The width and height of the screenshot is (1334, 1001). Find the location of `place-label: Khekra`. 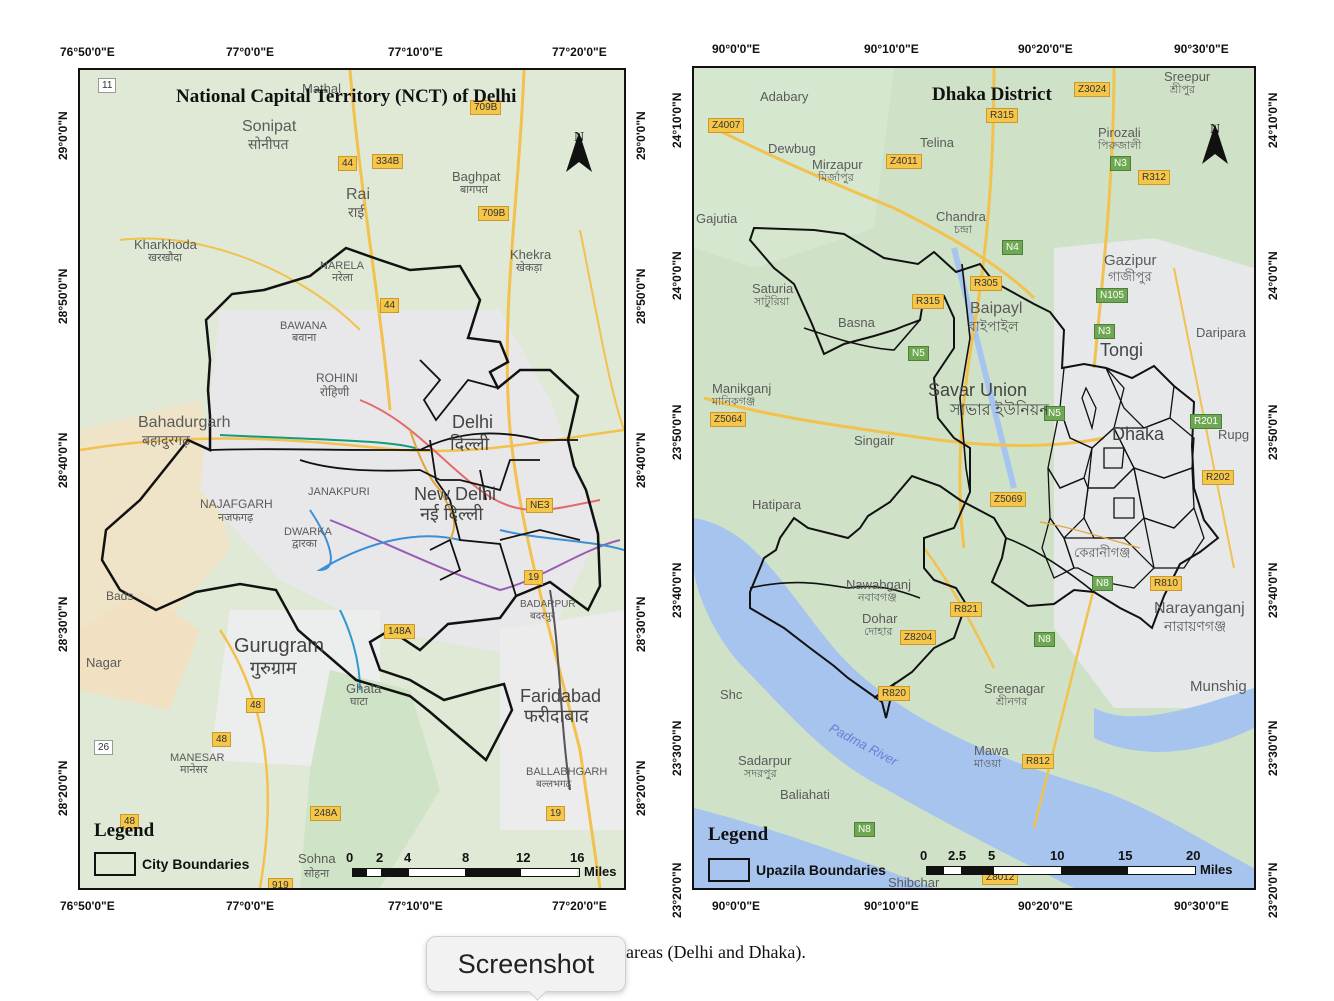

place-label: Khekra is located at coordinates (531, 254).